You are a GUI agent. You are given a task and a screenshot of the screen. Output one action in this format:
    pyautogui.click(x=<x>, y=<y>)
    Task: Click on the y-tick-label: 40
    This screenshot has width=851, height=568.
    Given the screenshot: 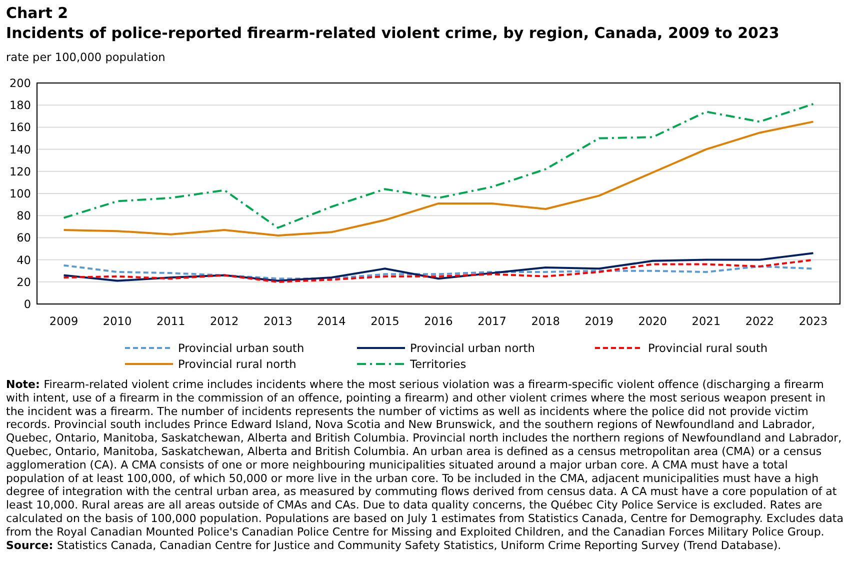 What is the action you would take?
    pyautogui.click(x=23, y=260)
    